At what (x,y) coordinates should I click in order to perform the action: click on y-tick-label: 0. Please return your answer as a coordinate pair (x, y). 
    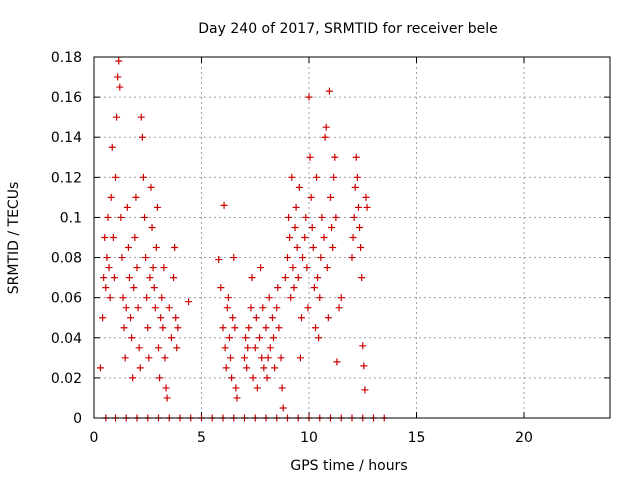
    Looking at the image, I should click on (77, 419).